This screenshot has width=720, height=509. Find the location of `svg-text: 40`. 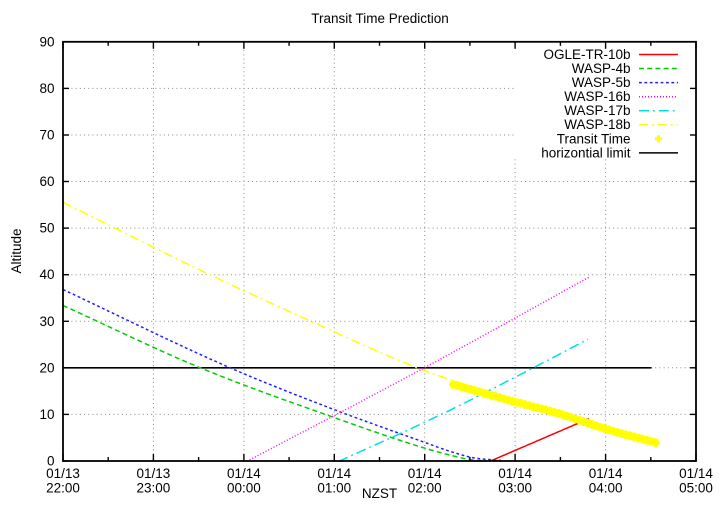

svg-text: 40 is located at coordinates (46, 274).